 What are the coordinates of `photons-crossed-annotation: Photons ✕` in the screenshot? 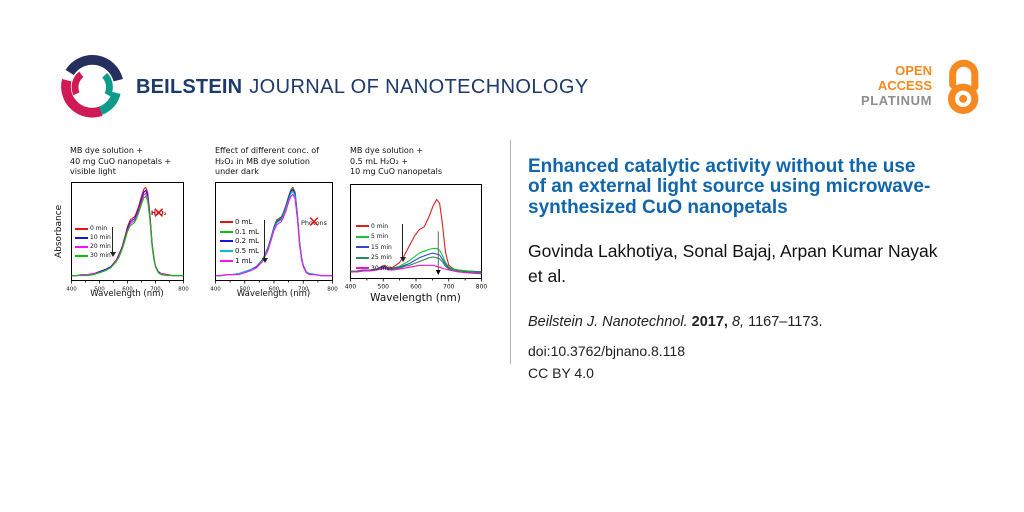 It's located at (314, 221).